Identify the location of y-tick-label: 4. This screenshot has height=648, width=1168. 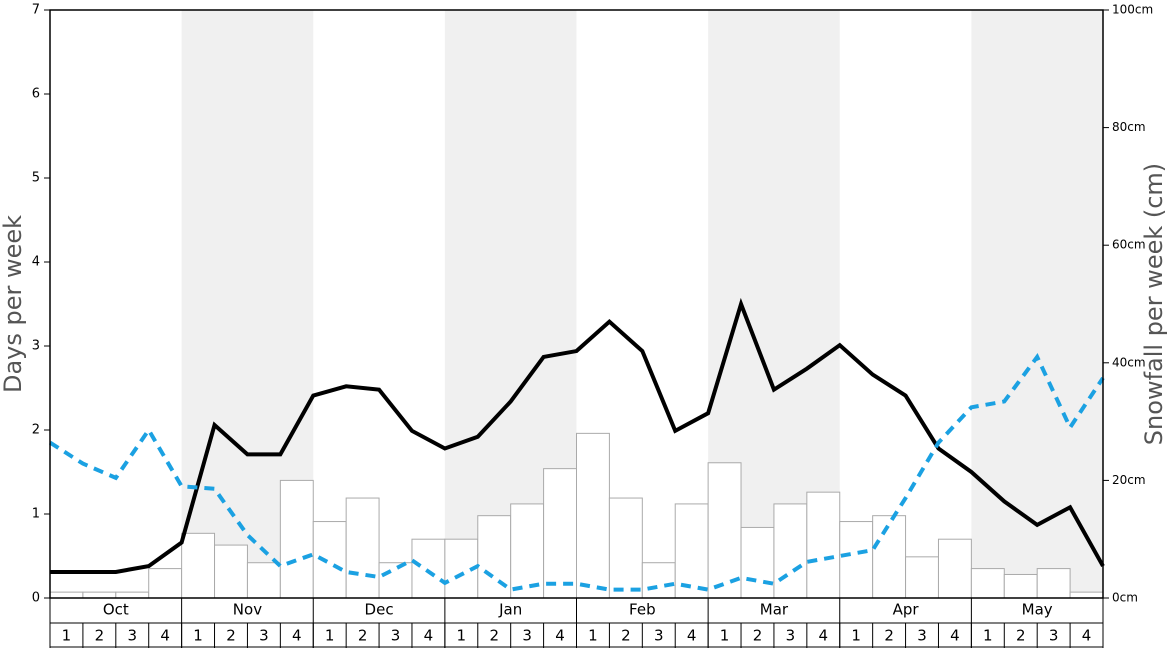
(36, 262).